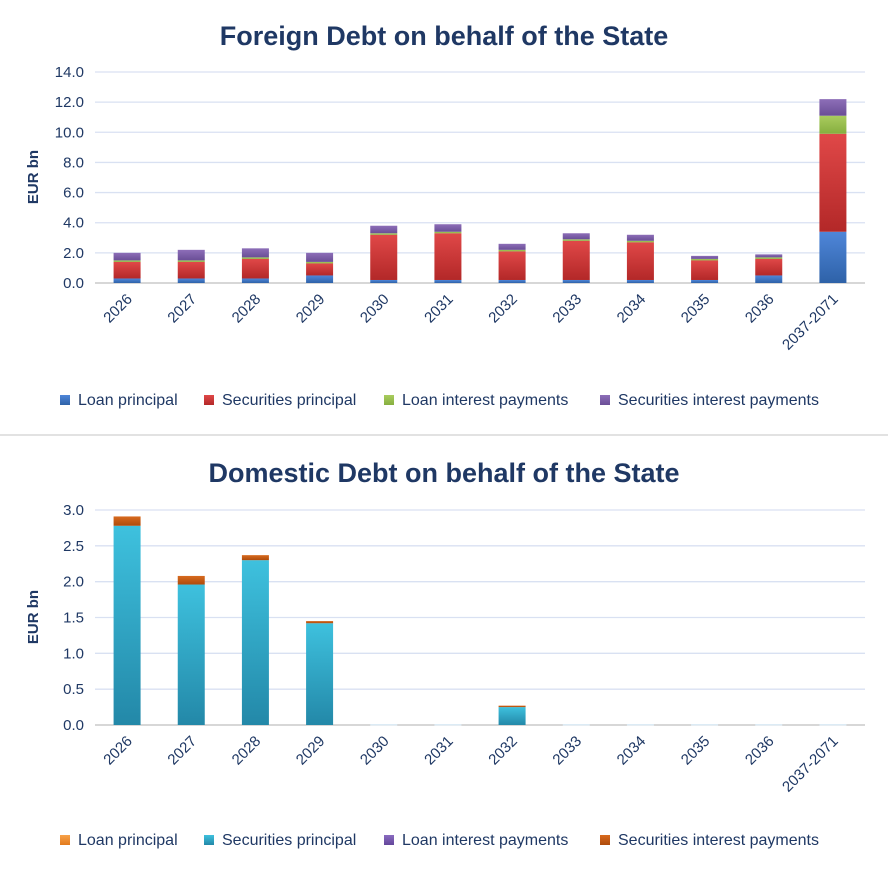 The width and height of the screenshot is (888, 873). What do you see at coordinates (73, 223) in the screenshot?
I see `y-tick-label: 4.0` at bounding box center [73, 223].